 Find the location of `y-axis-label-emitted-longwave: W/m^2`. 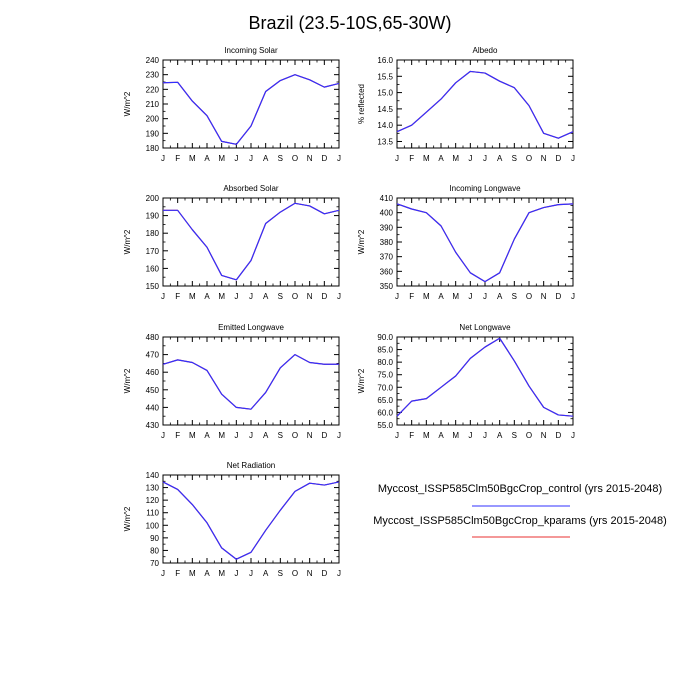

y-axis-label-emitted-longwave: W/m^2 is located at coordinates (127, 380).